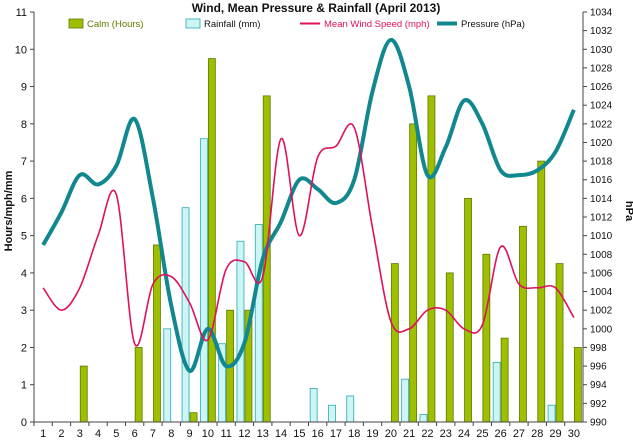  Describe the element at coordinates (464, 433) in the screenshot. I see `x-tick-label: 24` at that location.